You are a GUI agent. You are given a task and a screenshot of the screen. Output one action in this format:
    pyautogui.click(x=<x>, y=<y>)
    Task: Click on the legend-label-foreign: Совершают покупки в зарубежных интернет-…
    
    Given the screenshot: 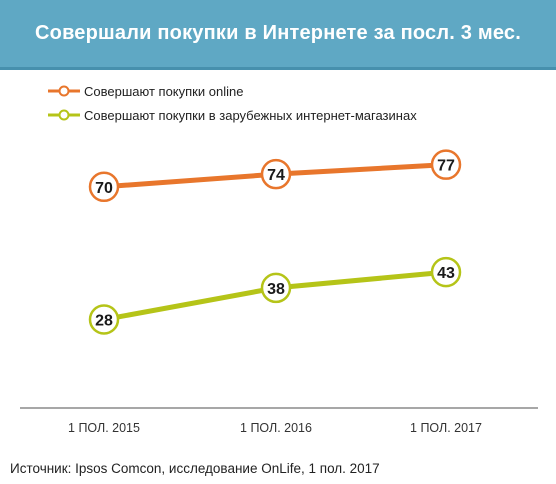 What is the action you would take?
    pyautogui.click(x=250, y=115)
    